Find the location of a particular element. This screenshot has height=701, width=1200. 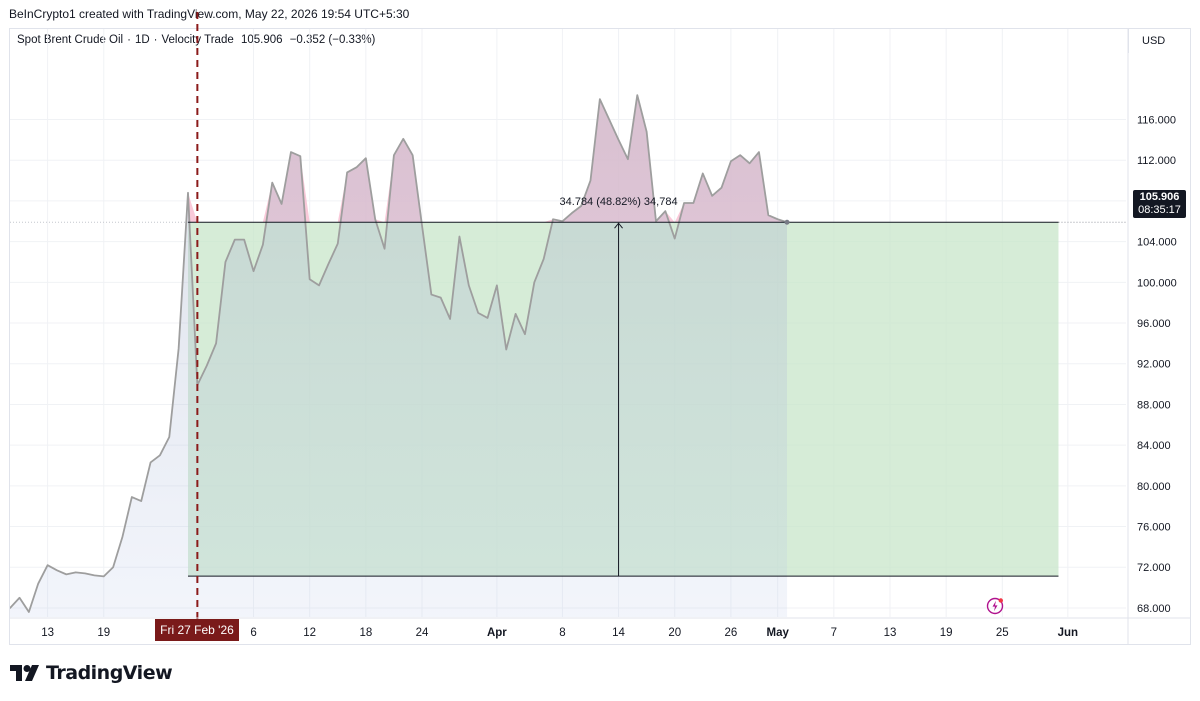

last-price-dot is located at coordinates (787, 222).